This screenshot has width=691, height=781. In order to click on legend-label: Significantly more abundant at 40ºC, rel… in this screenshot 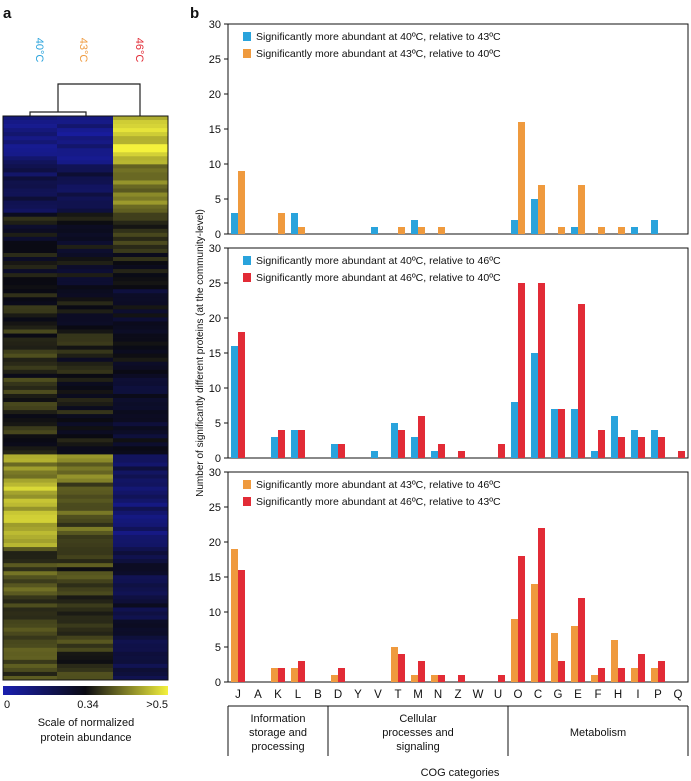, I will do `click(378, 37)`.